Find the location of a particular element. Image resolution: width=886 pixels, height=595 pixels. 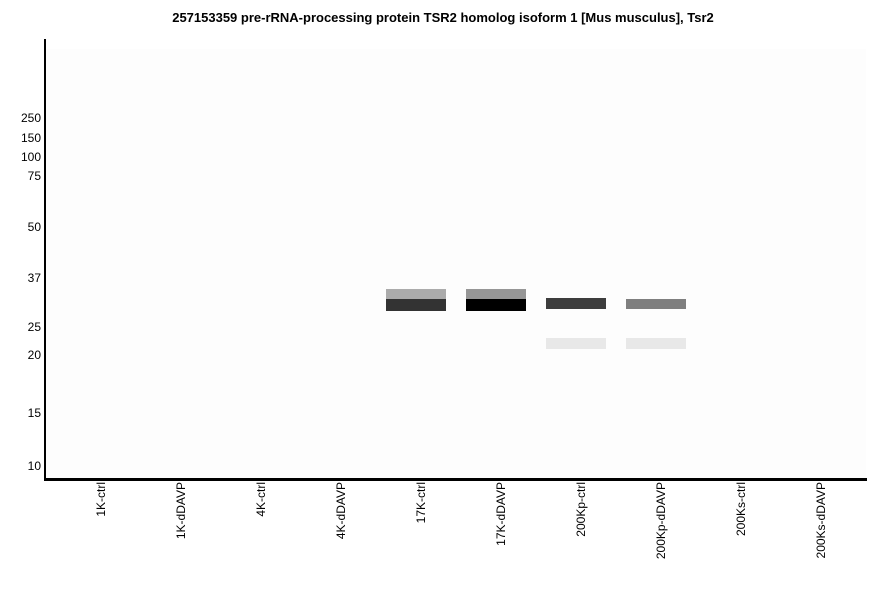

x-lane-label: 17K-dDAVP is located at coordinates (501, 514).